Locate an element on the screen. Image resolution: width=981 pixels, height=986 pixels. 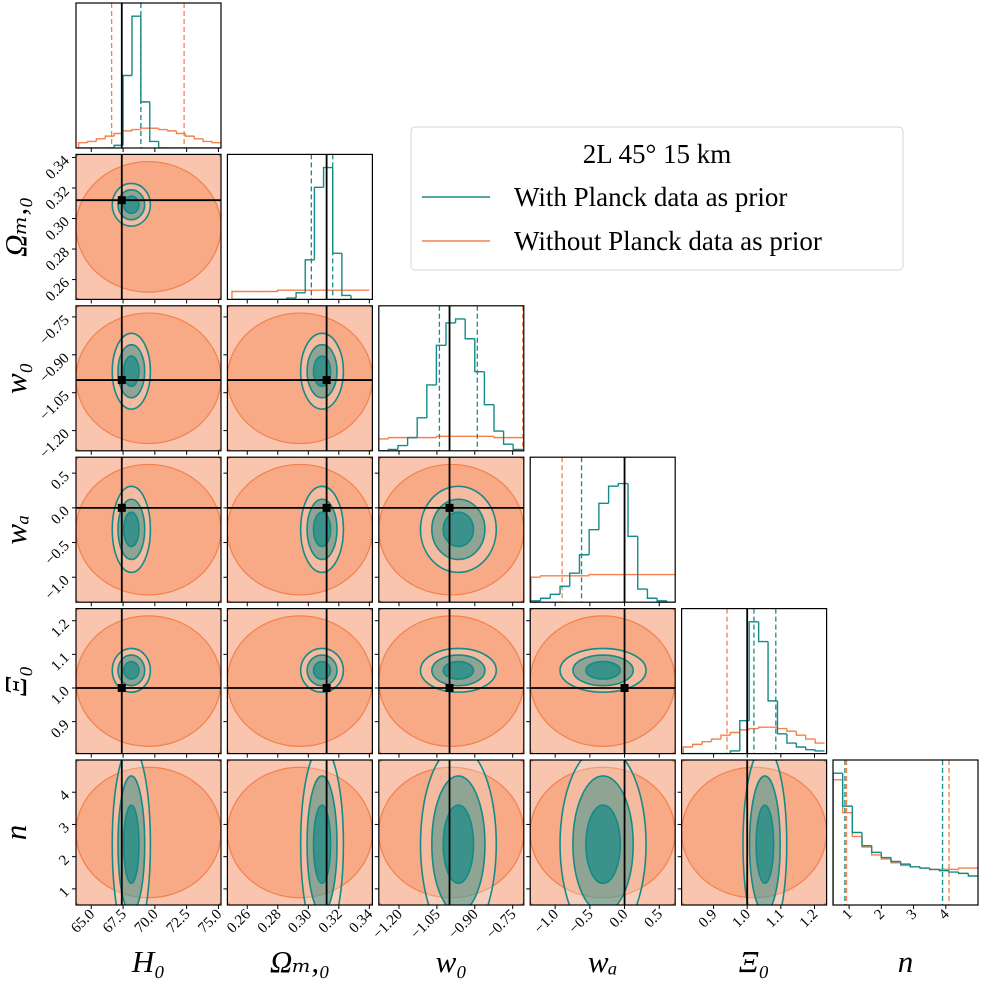
x-tick-label: 75.0 is located at coordinates (210, 922).